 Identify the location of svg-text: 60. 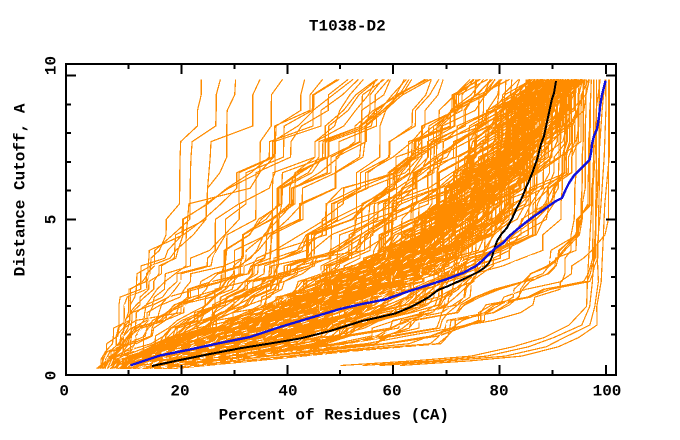
(391, 392).